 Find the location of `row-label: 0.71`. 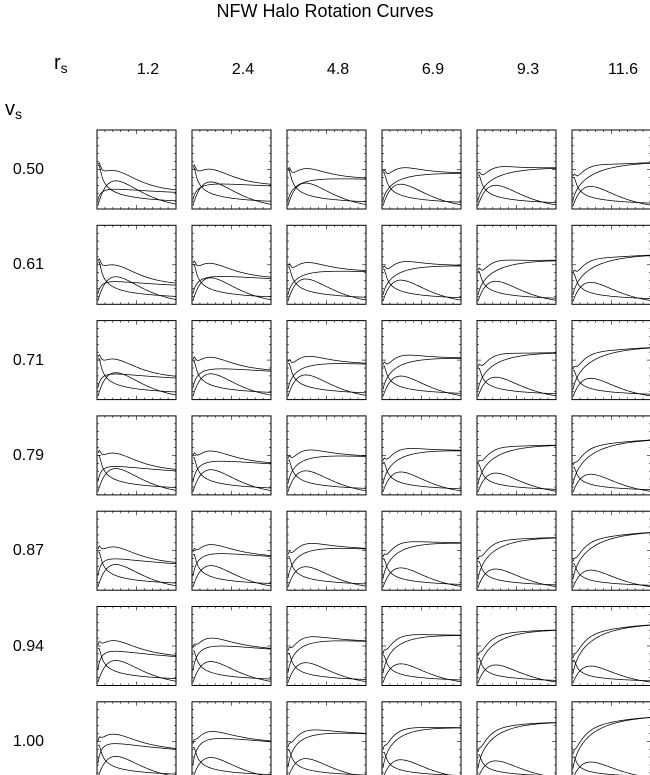

row-label: 0.71 is located at coordinates (28, 360).